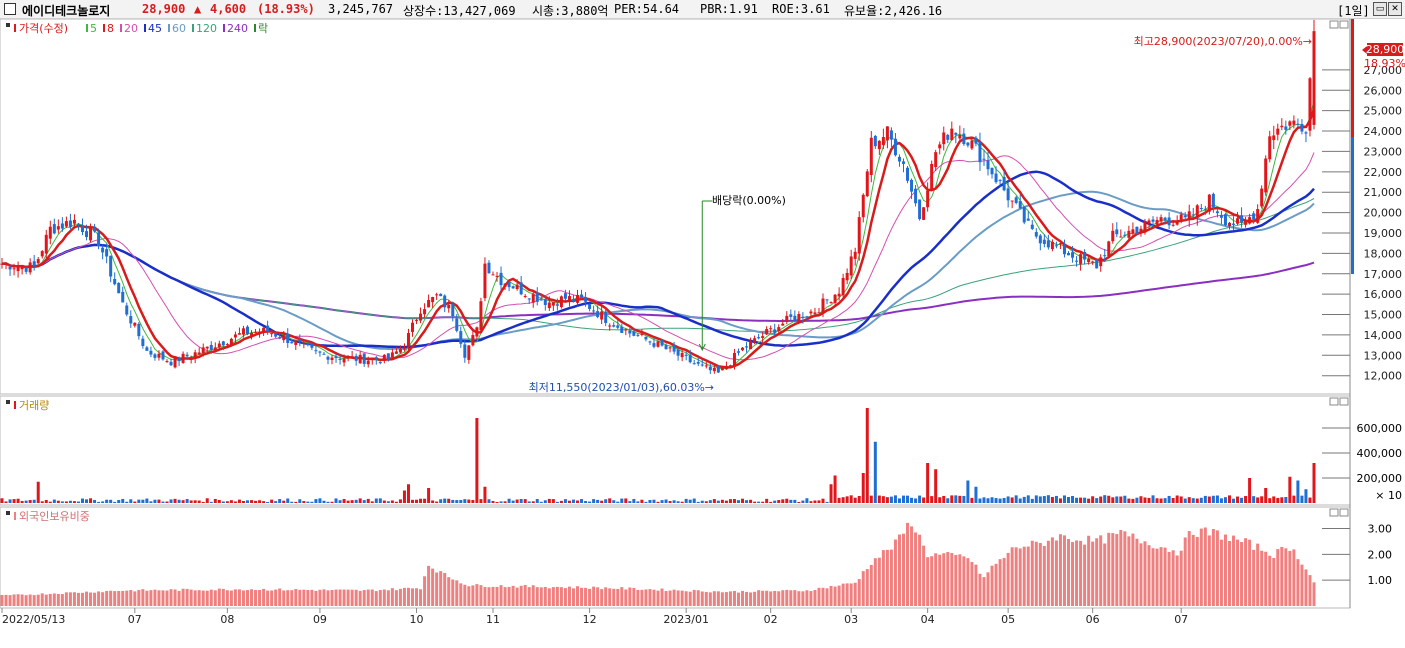 This screenshot has width=1405, height=648. What do you see at coordinates (320, 619) in the screenshot?
I see `x-tick-label: 09` at bounding box center [320, 619].